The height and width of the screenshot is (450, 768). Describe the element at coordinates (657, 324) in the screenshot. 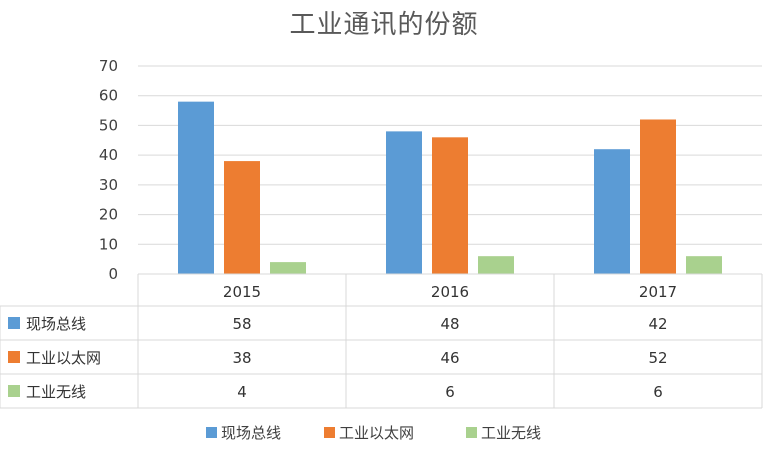

I see `data-label: 42` at that location.